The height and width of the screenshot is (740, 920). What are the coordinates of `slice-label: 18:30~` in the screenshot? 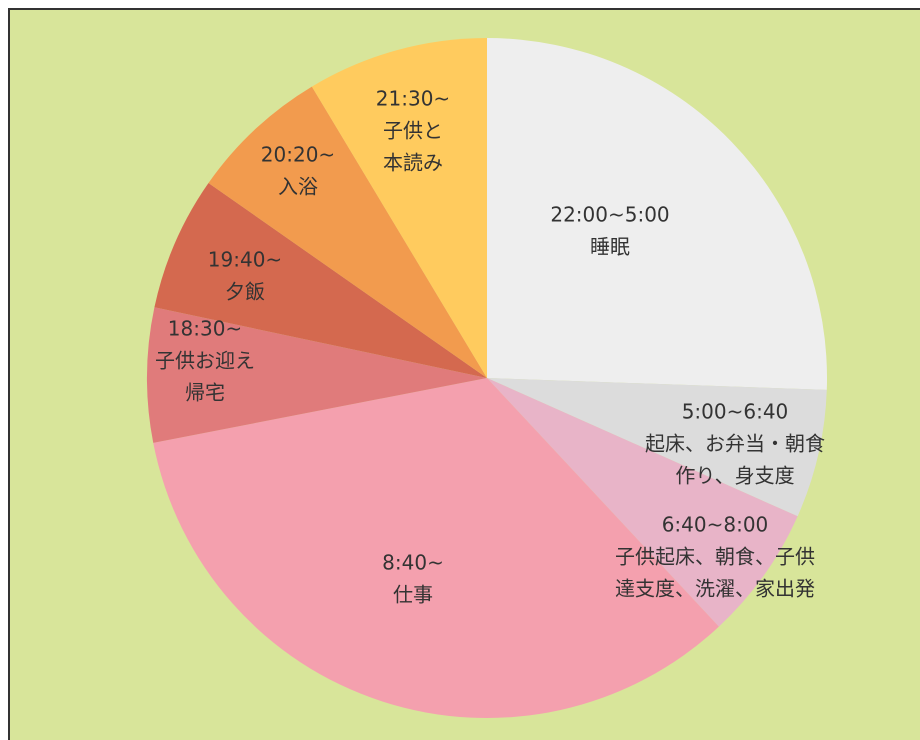 It's located at (205, 329).